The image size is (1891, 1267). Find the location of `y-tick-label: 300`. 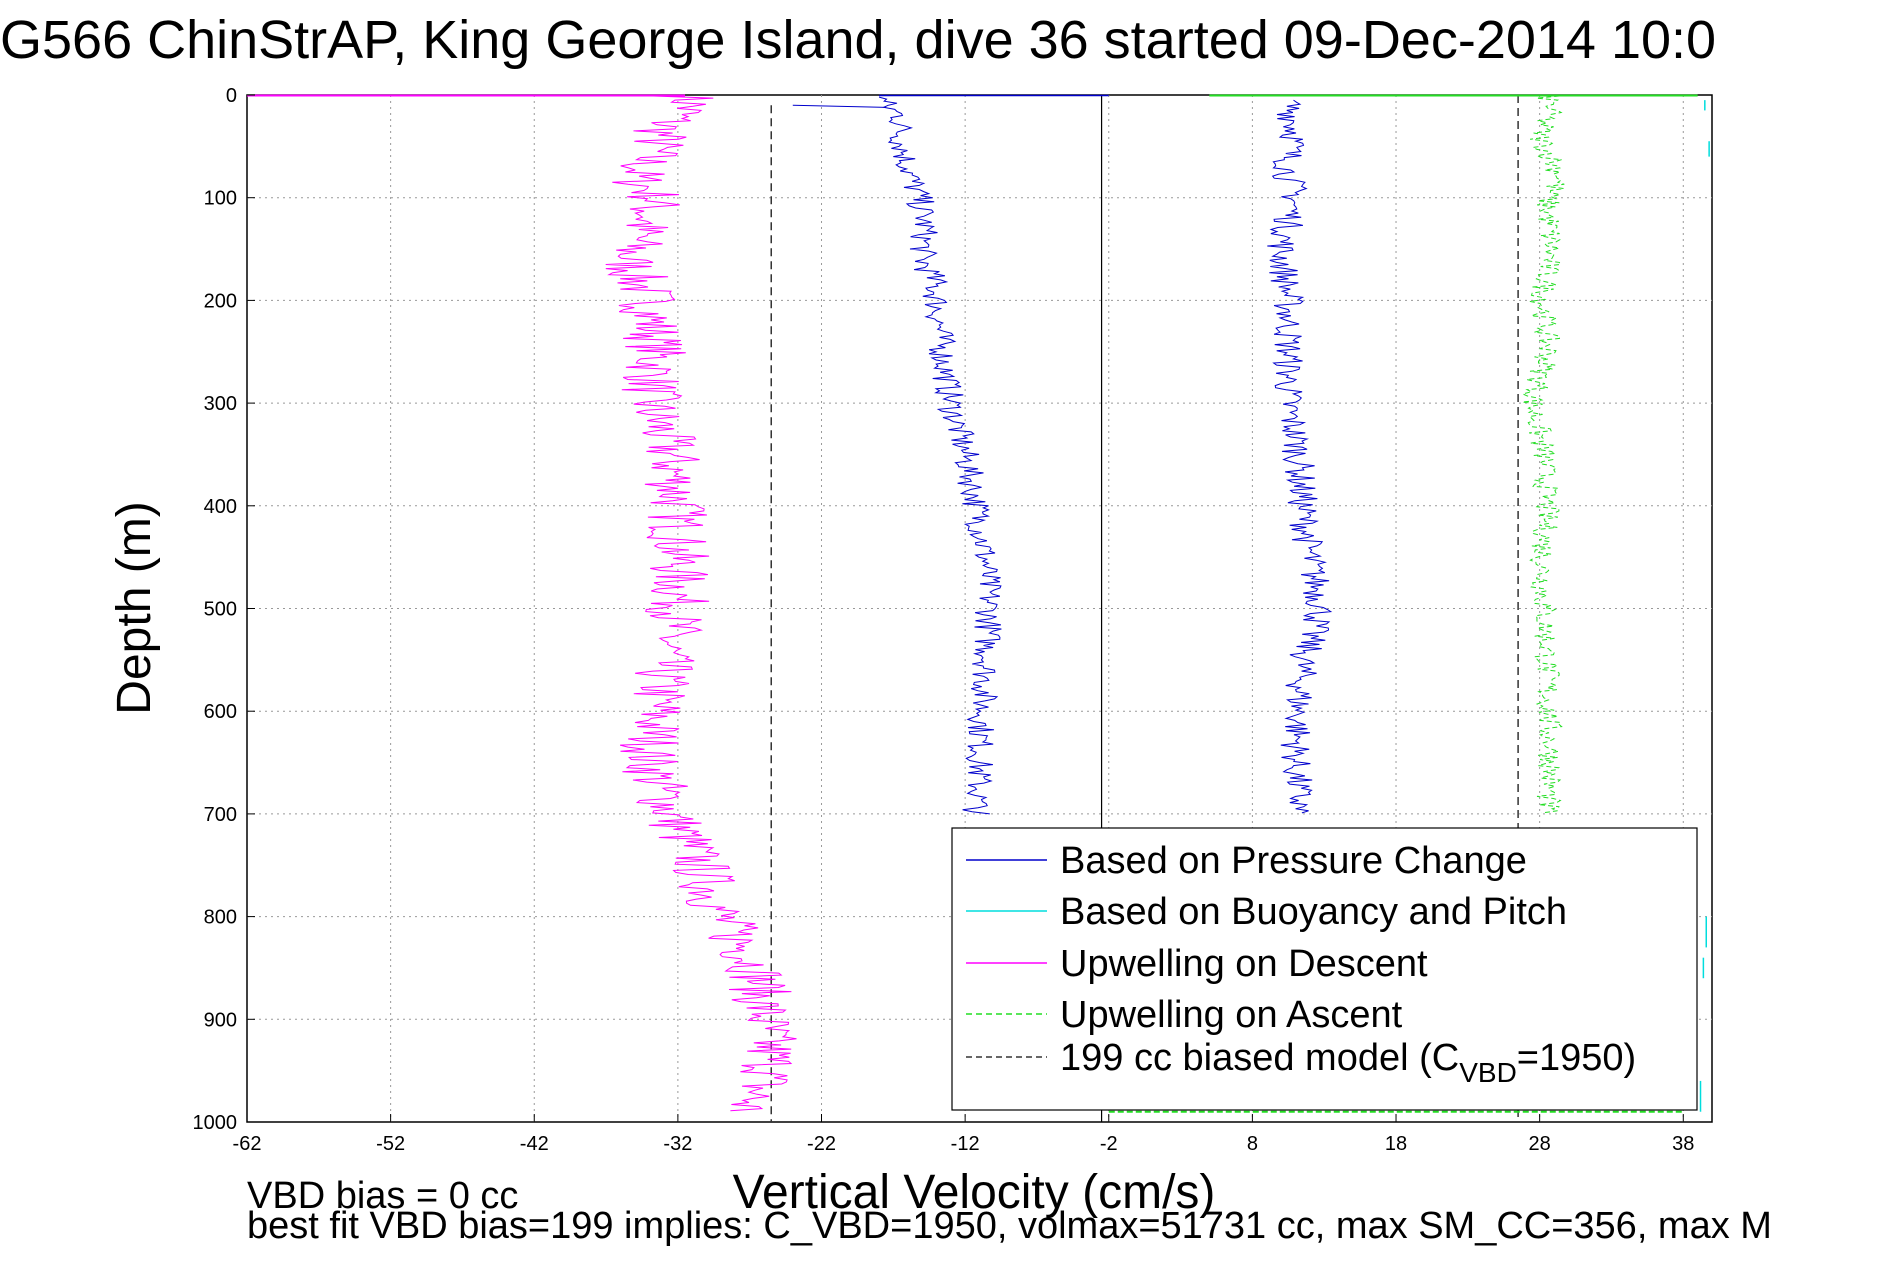

y-tick-label: 300 is located at coordinates (220, 404).